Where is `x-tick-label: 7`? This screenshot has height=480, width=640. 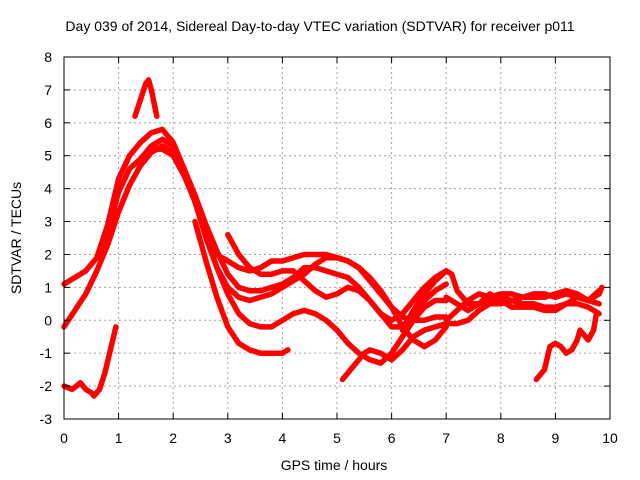 x-tick-label: 7 is located at coordinates (446, 438).